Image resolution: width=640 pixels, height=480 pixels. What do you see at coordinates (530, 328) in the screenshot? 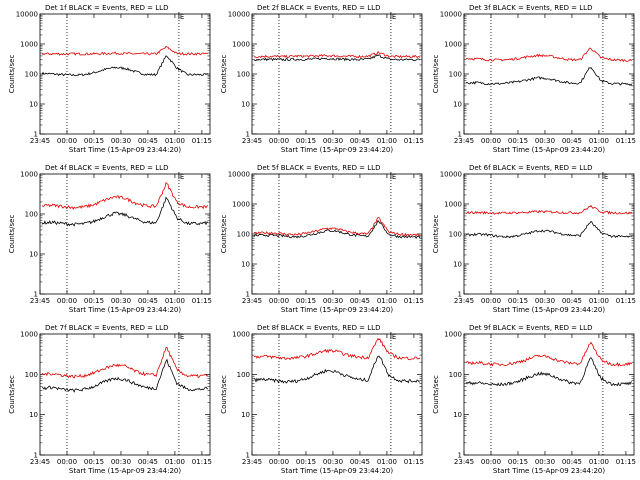
I see `panel-title: Det 9f BLACK = Events, RED = LLD` at bounding box center [530, 328].